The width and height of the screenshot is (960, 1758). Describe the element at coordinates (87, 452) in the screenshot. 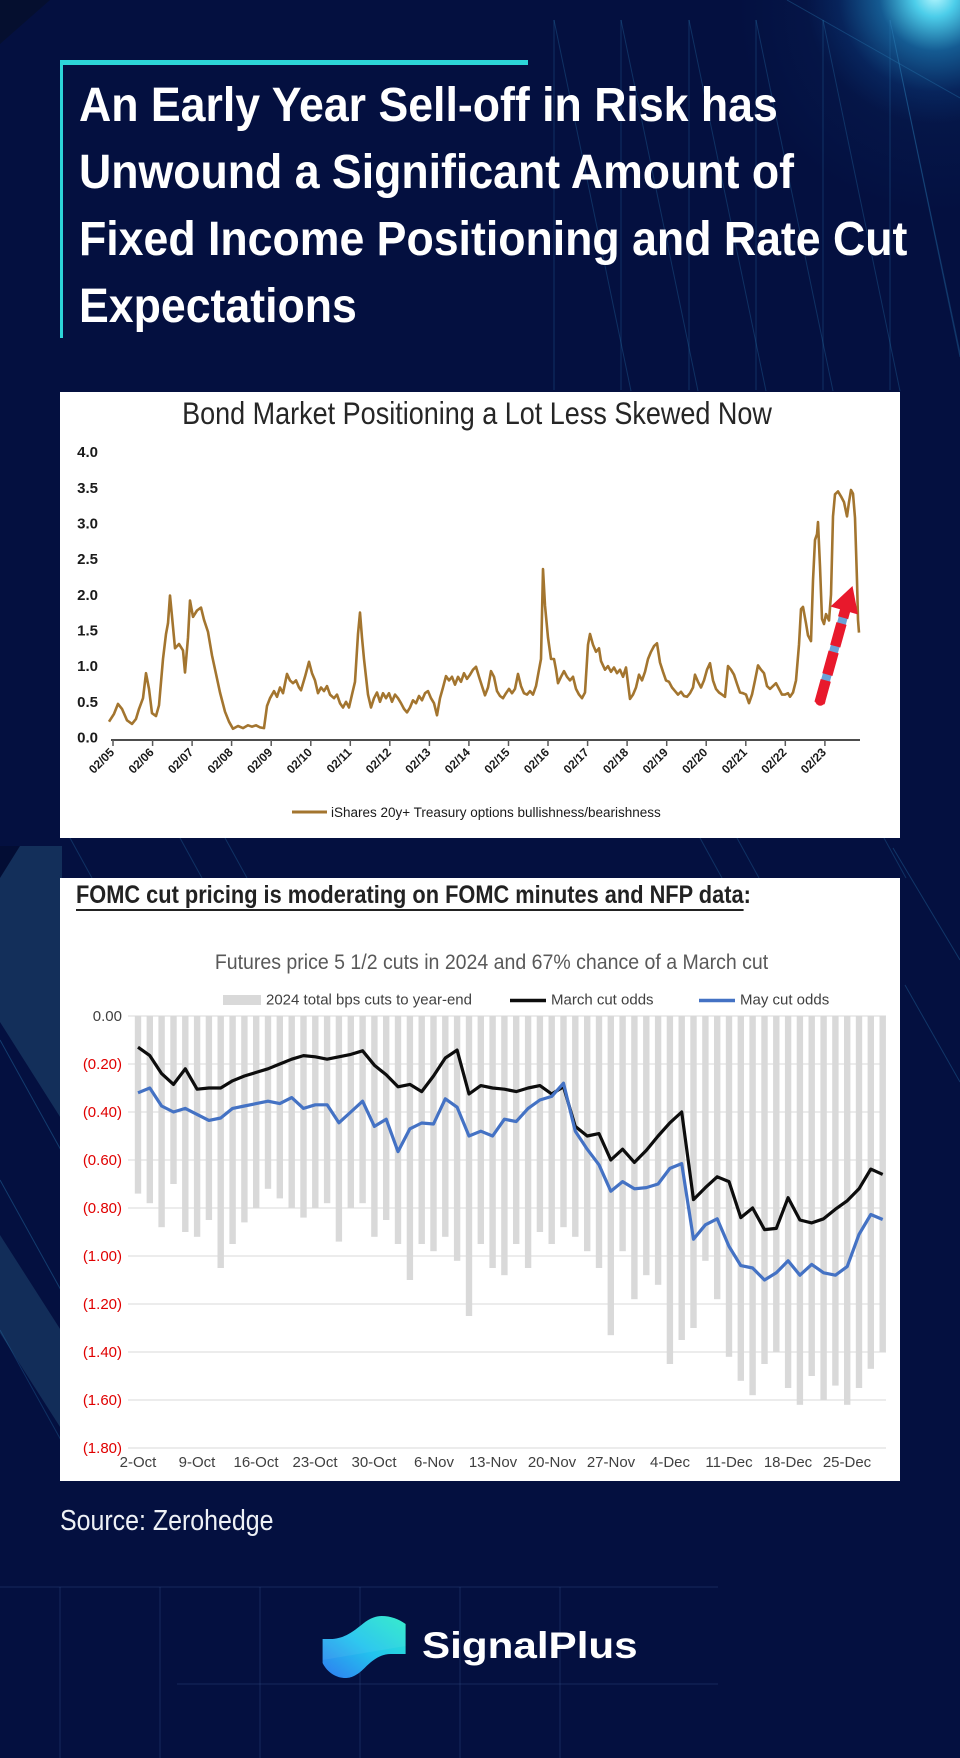

I see `svg-text: 4.0` at that location.